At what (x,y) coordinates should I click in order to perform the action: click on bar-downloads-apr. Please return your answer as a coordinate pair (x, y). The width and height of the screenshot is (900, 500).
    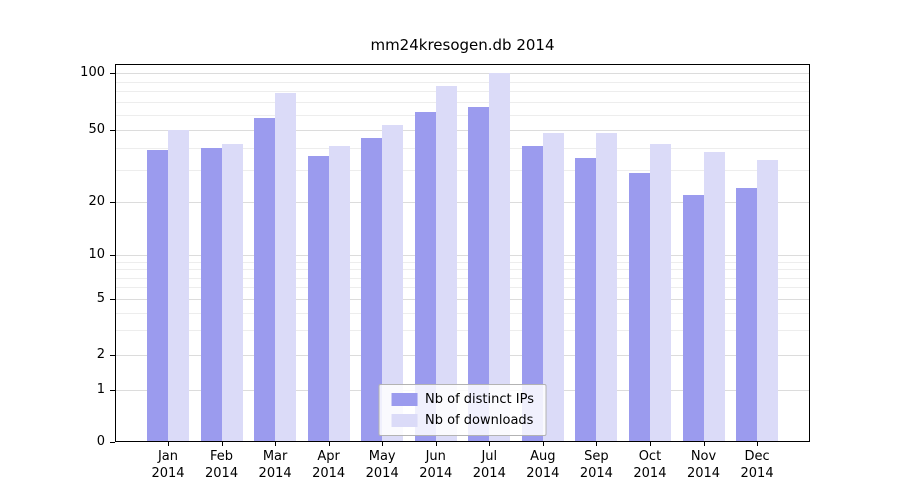
    Looking at the image, I should click on (339, 293).